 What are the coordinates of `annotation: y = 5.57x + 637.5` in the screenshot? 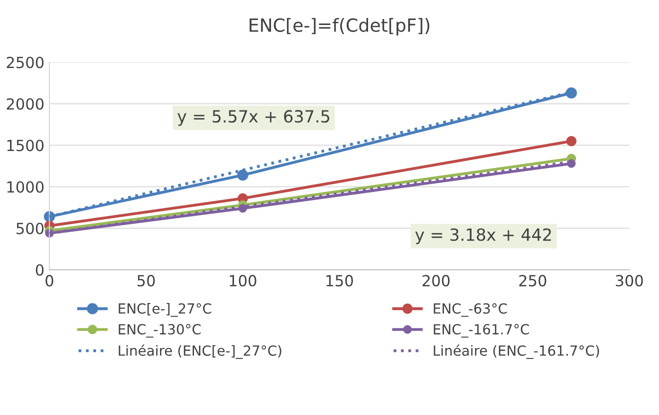 It's located at (254, 118).